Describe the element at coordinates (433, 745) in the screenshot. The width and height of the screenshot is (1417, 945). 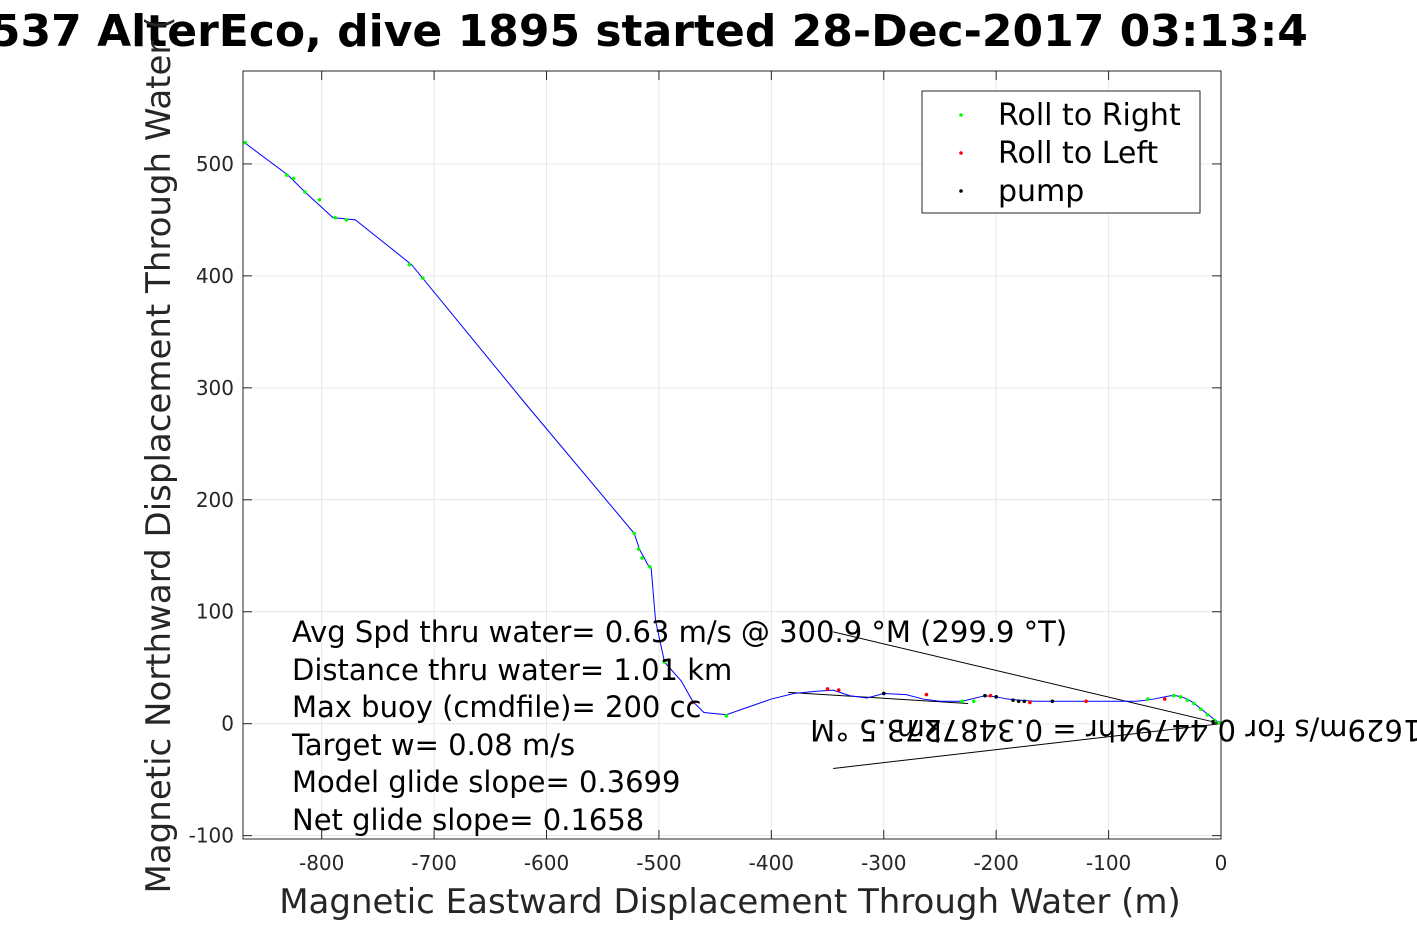
I see `annotation-target-w: Target w= 0.08 m/s` at that location.